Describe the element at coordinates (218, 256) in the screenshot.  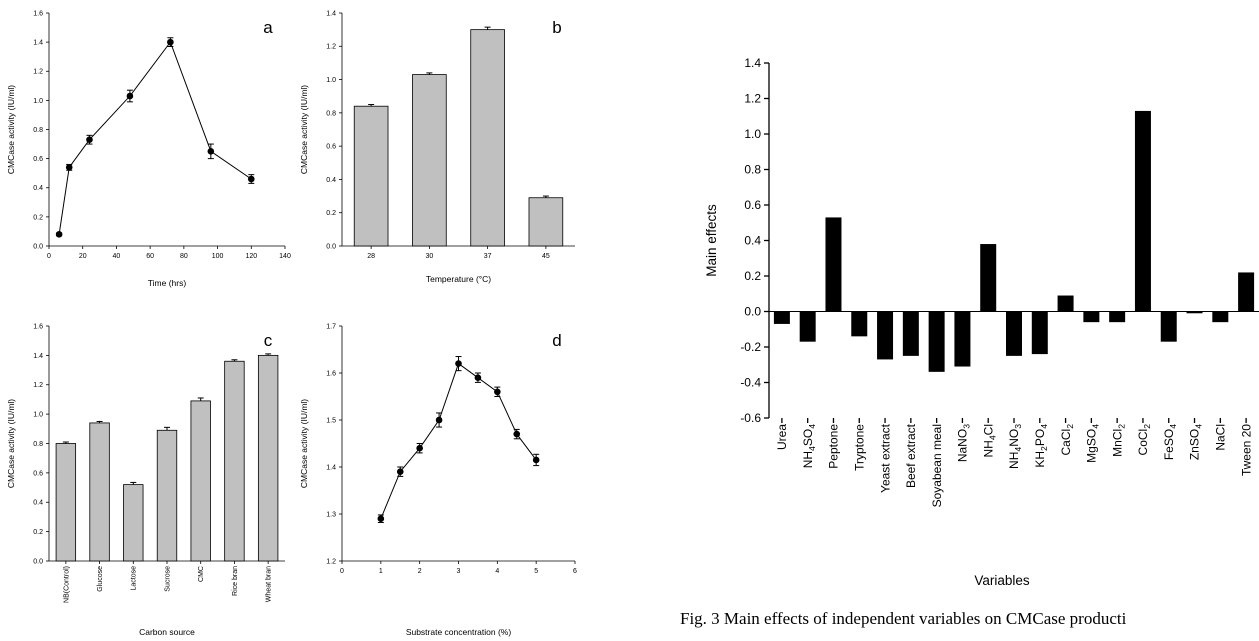
I see `panel-a-x-tick-label: 100` at that location.